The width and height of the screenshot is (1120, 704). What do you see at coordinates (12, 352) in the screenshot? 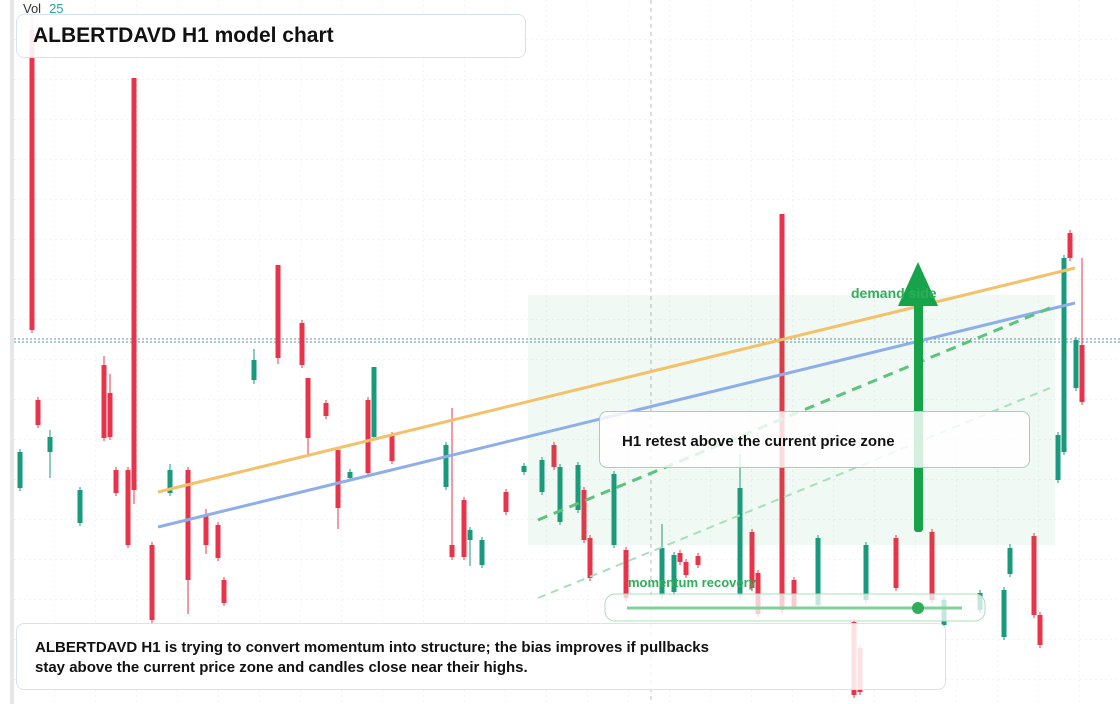
I see `left-border` at bounding box center [12, 352].